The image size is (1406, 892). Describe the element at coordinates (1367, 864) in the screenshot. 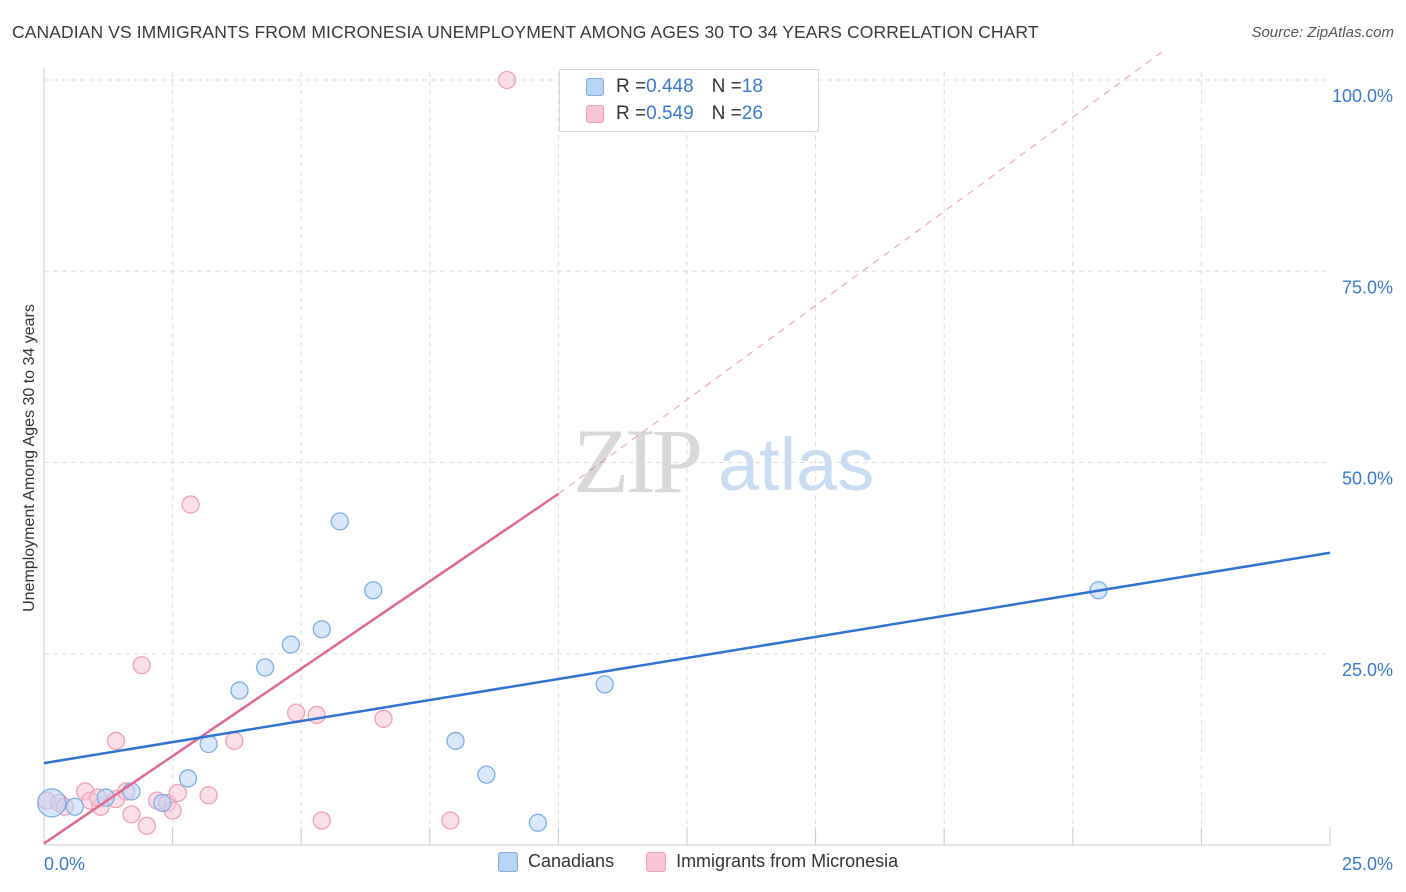

I see `x-tick-label: 25.0%` at that location.